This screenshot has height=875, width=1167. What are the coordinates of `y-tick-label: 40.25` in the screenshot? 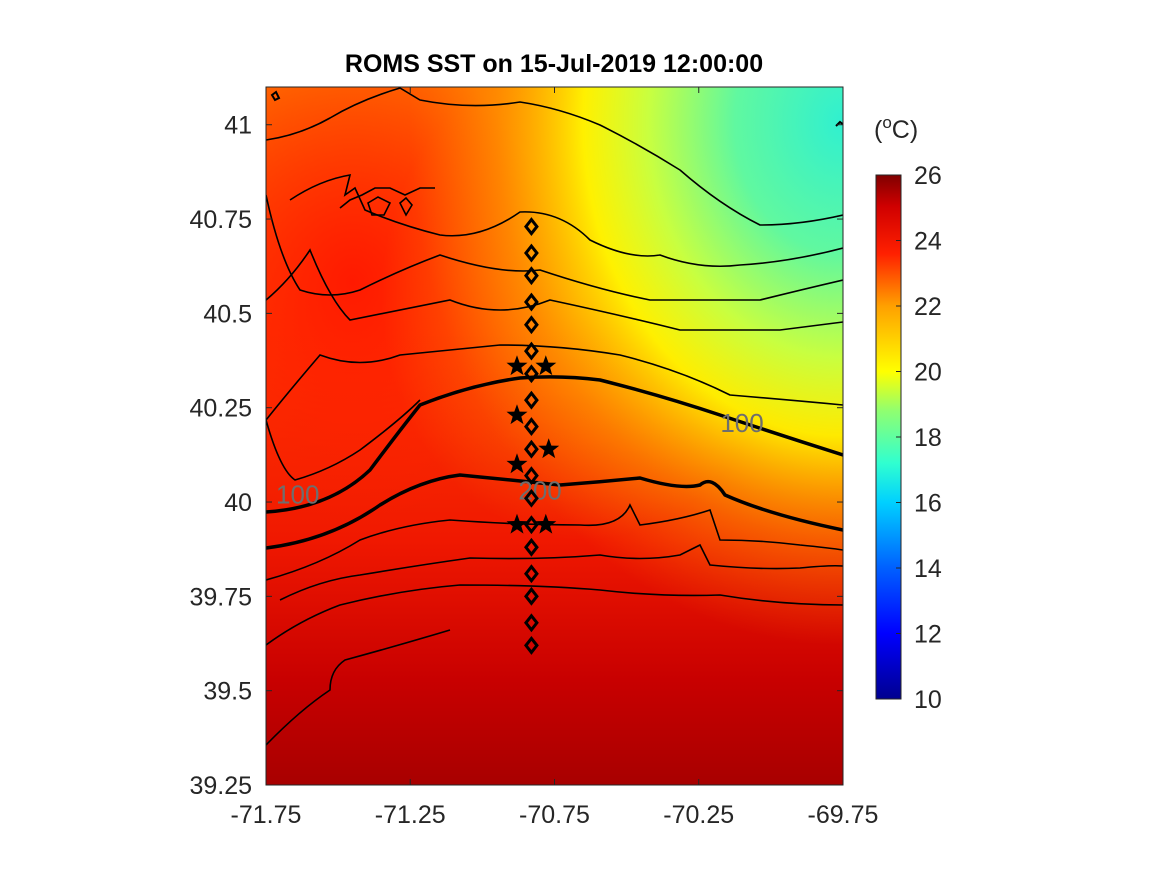 It's located at (220, 409).